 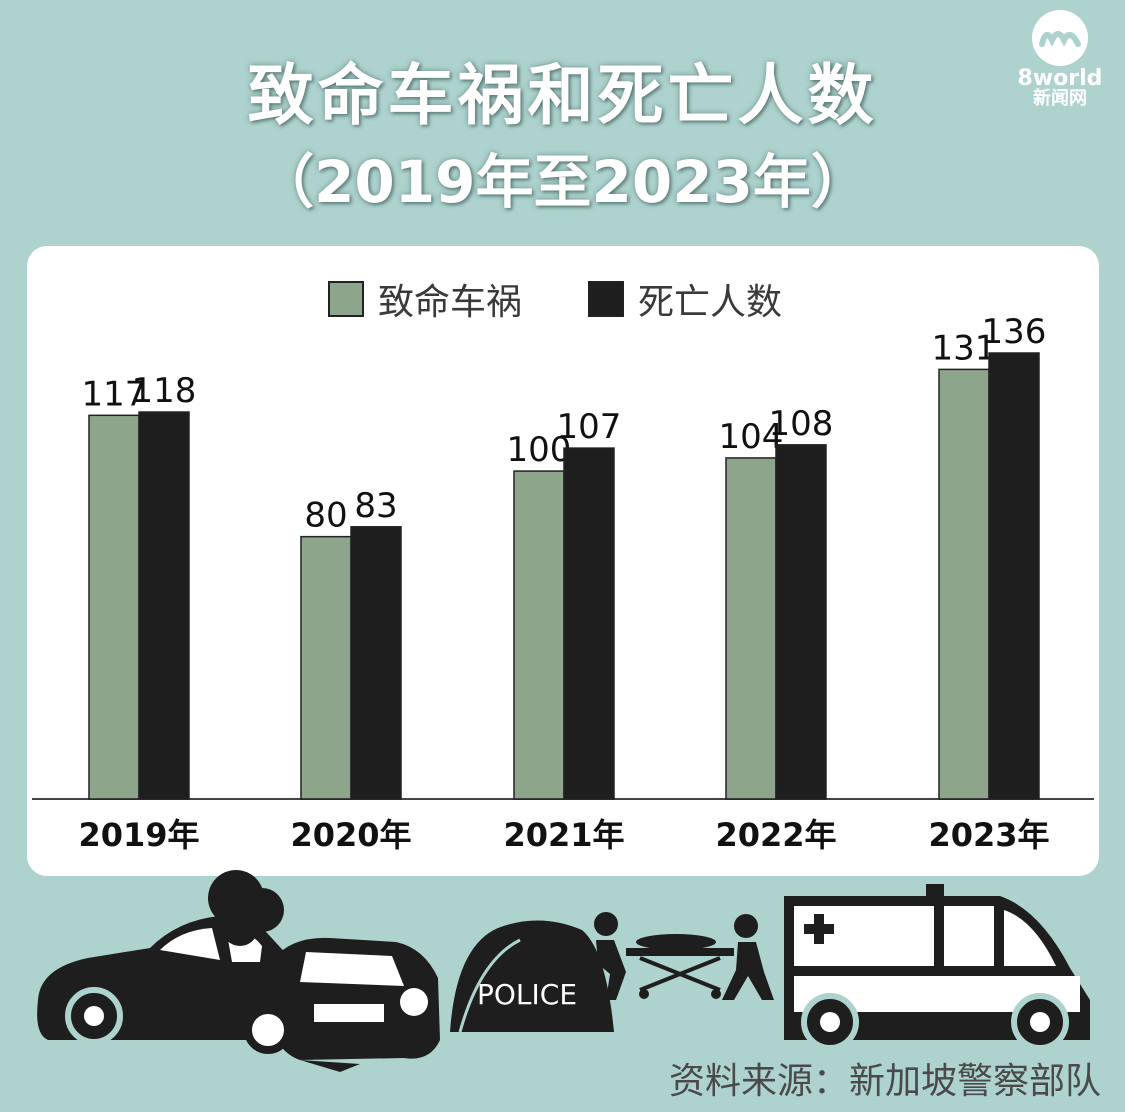 I want to click on chart-legend: 致命车祸 死亡人数, so click(x=562, y=299).